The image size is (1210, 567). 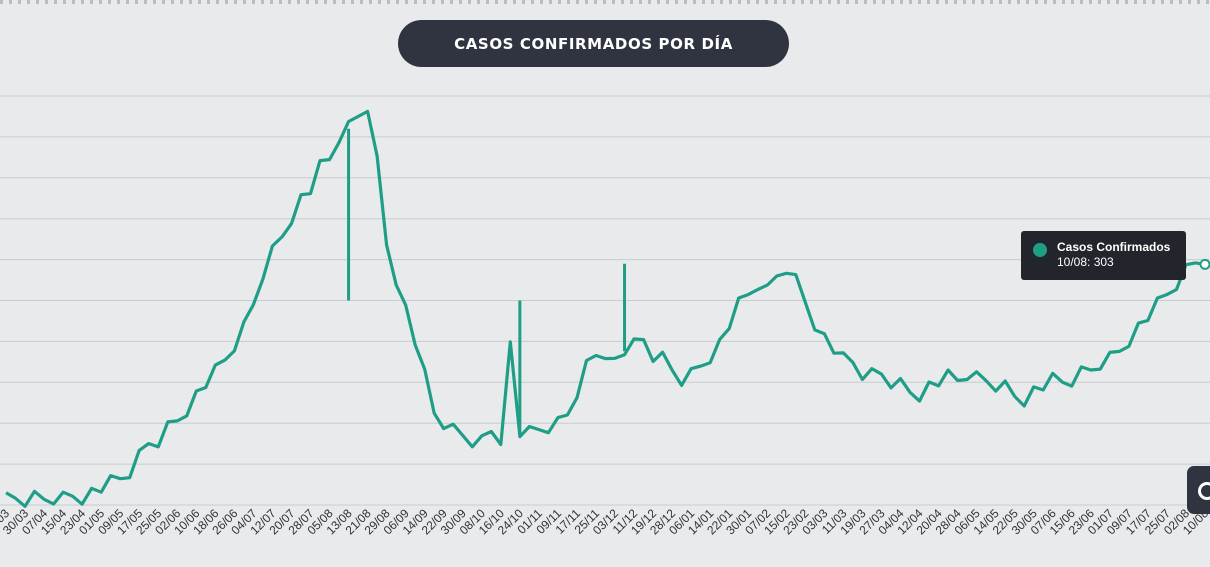 I want to click on chart-tooltip: Casos Confirmados 10/08: 303, so click(x=1103, y=255).